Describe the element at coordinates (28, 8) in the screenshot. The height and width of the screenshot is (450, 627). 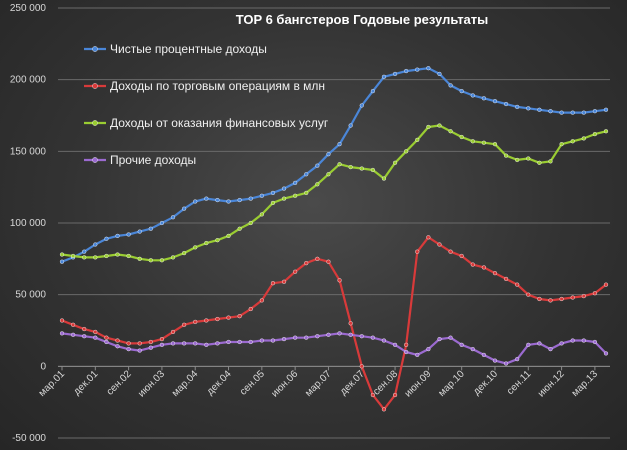
I see `y-tick-label: 250 000` at that location.